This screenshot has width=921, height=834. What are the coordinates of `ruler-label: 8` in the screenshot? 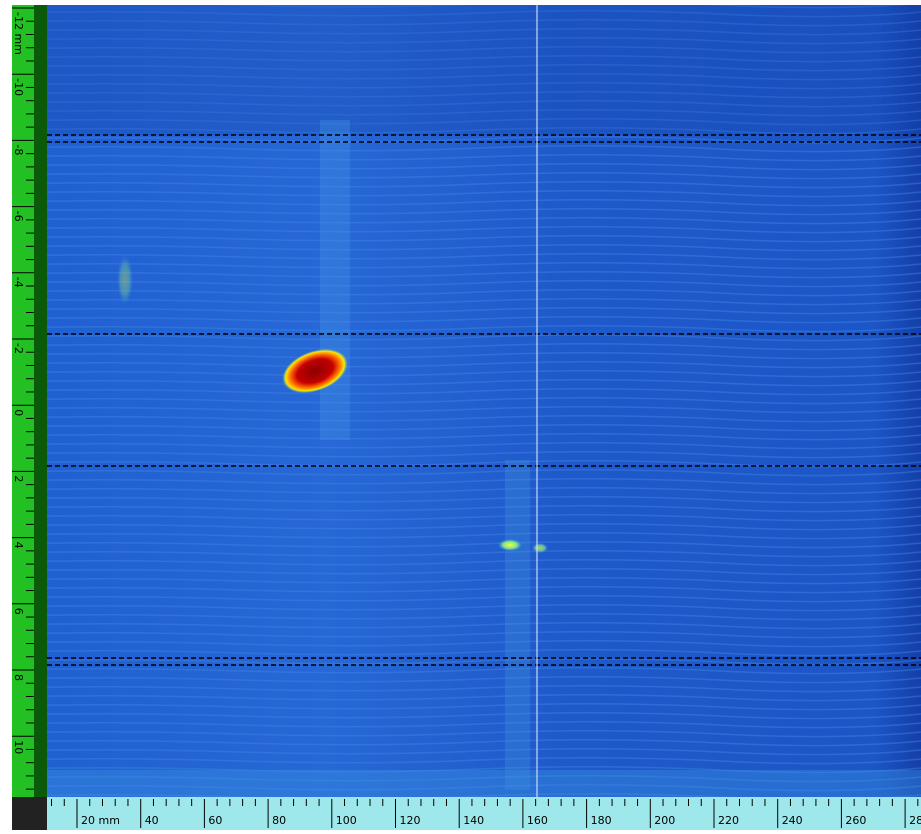 It's located at (18, 677).